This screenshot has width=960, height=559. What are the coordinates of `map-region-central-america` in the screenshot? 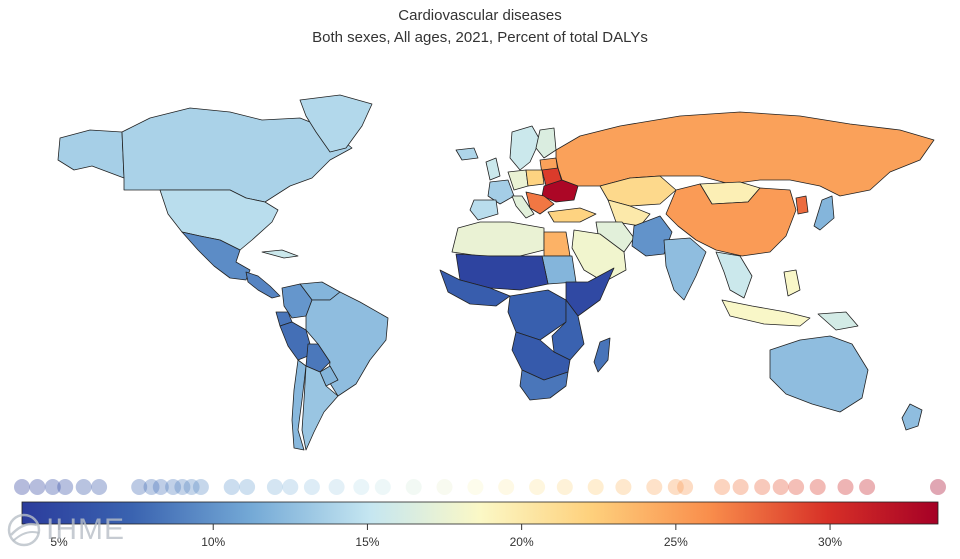 It's located at (263, 285).